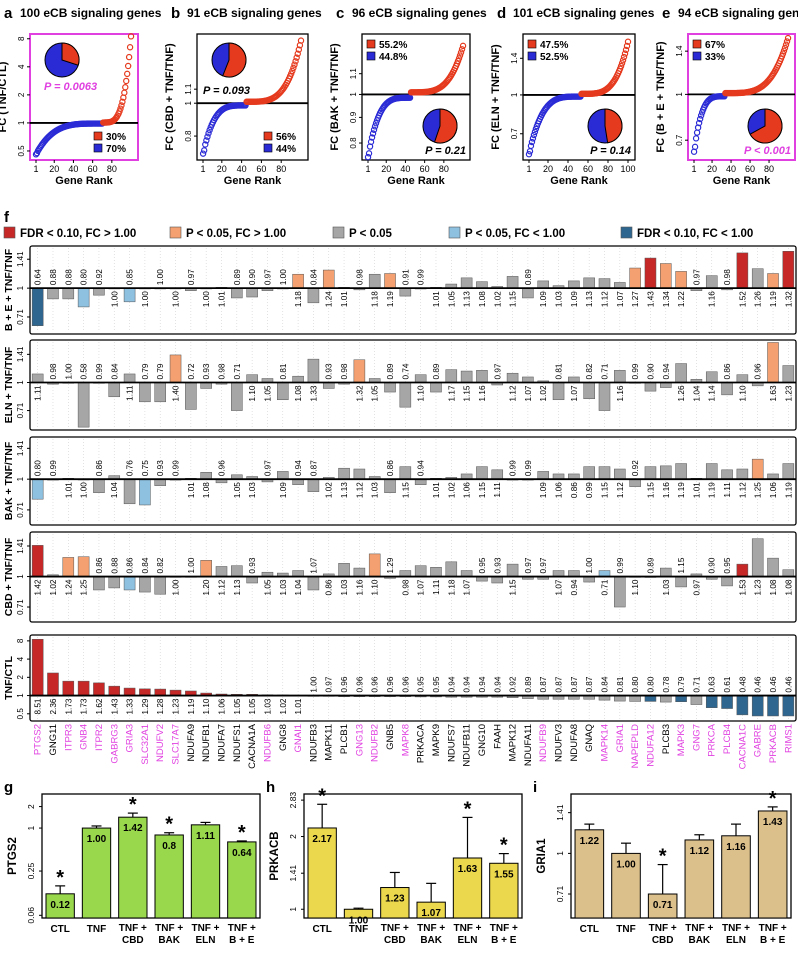 The image size is (798, 978). What do you see at coordinates (681, 299) in the screenshot?
I see `bar-value-label: 1.22` at bounding box center [681, 299].